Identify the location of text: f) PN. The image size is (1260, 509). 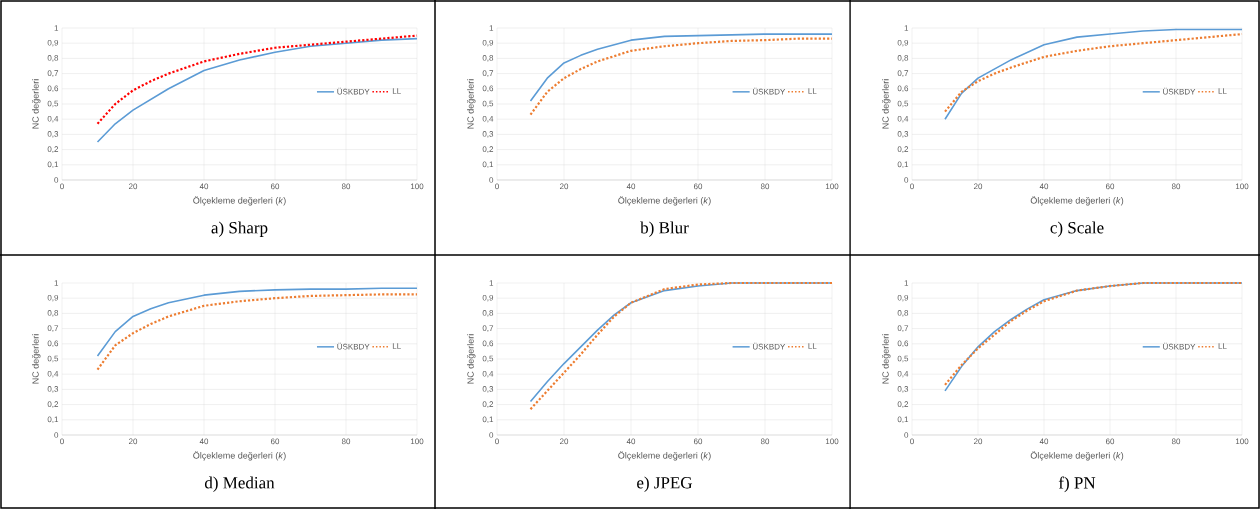
(1077, 484).